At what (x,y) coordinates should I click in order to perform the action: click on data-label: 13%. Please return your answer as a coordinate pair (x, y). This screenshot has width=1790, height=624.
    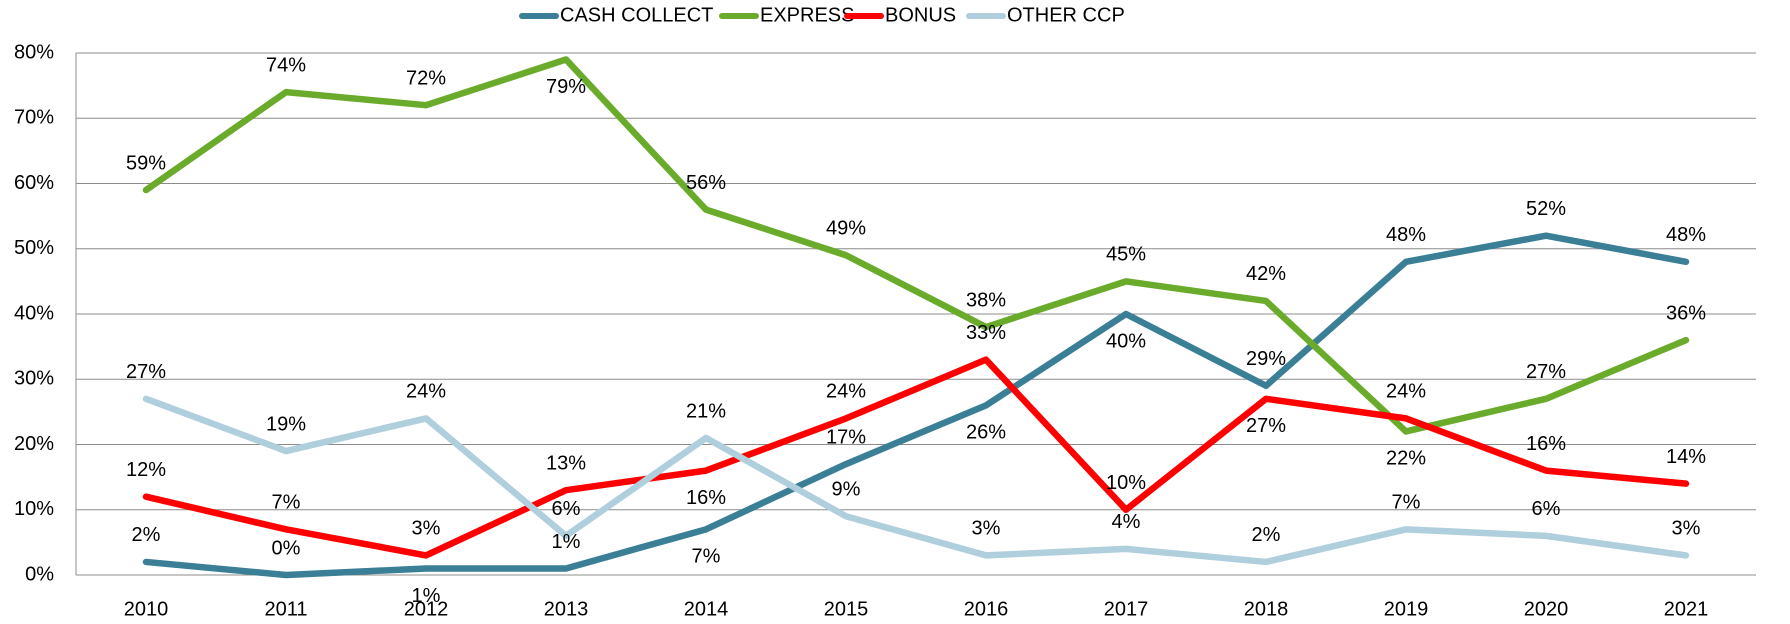
    Looking at the image, I should click on (566, 463).